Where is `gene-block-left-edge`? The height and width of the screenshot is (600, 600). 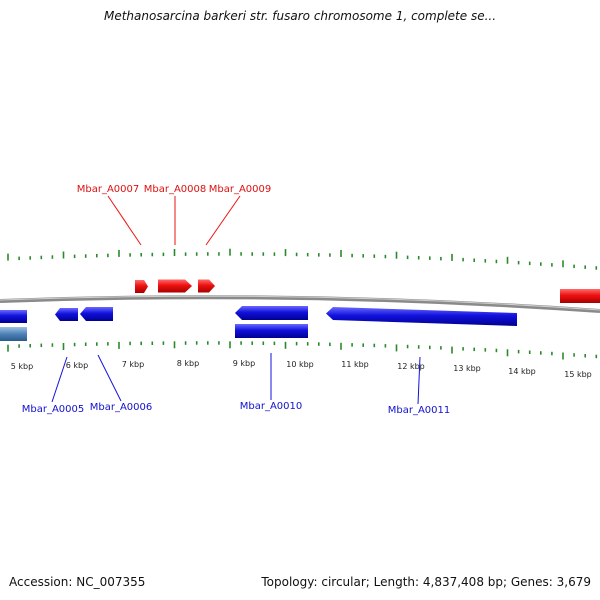 gene-block-left-edge is located at coordinates (13, 316).